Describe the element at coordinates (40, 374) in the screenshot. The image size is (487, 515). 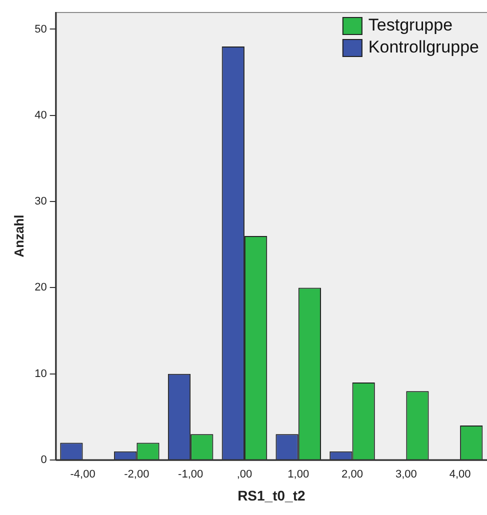
I see `y-tick-label: 10` at that location.